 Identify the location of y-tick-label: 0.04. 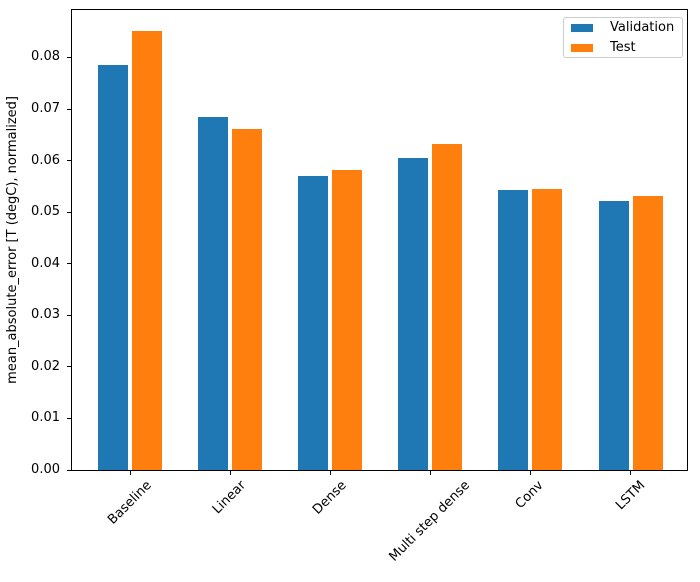
(45, 263).